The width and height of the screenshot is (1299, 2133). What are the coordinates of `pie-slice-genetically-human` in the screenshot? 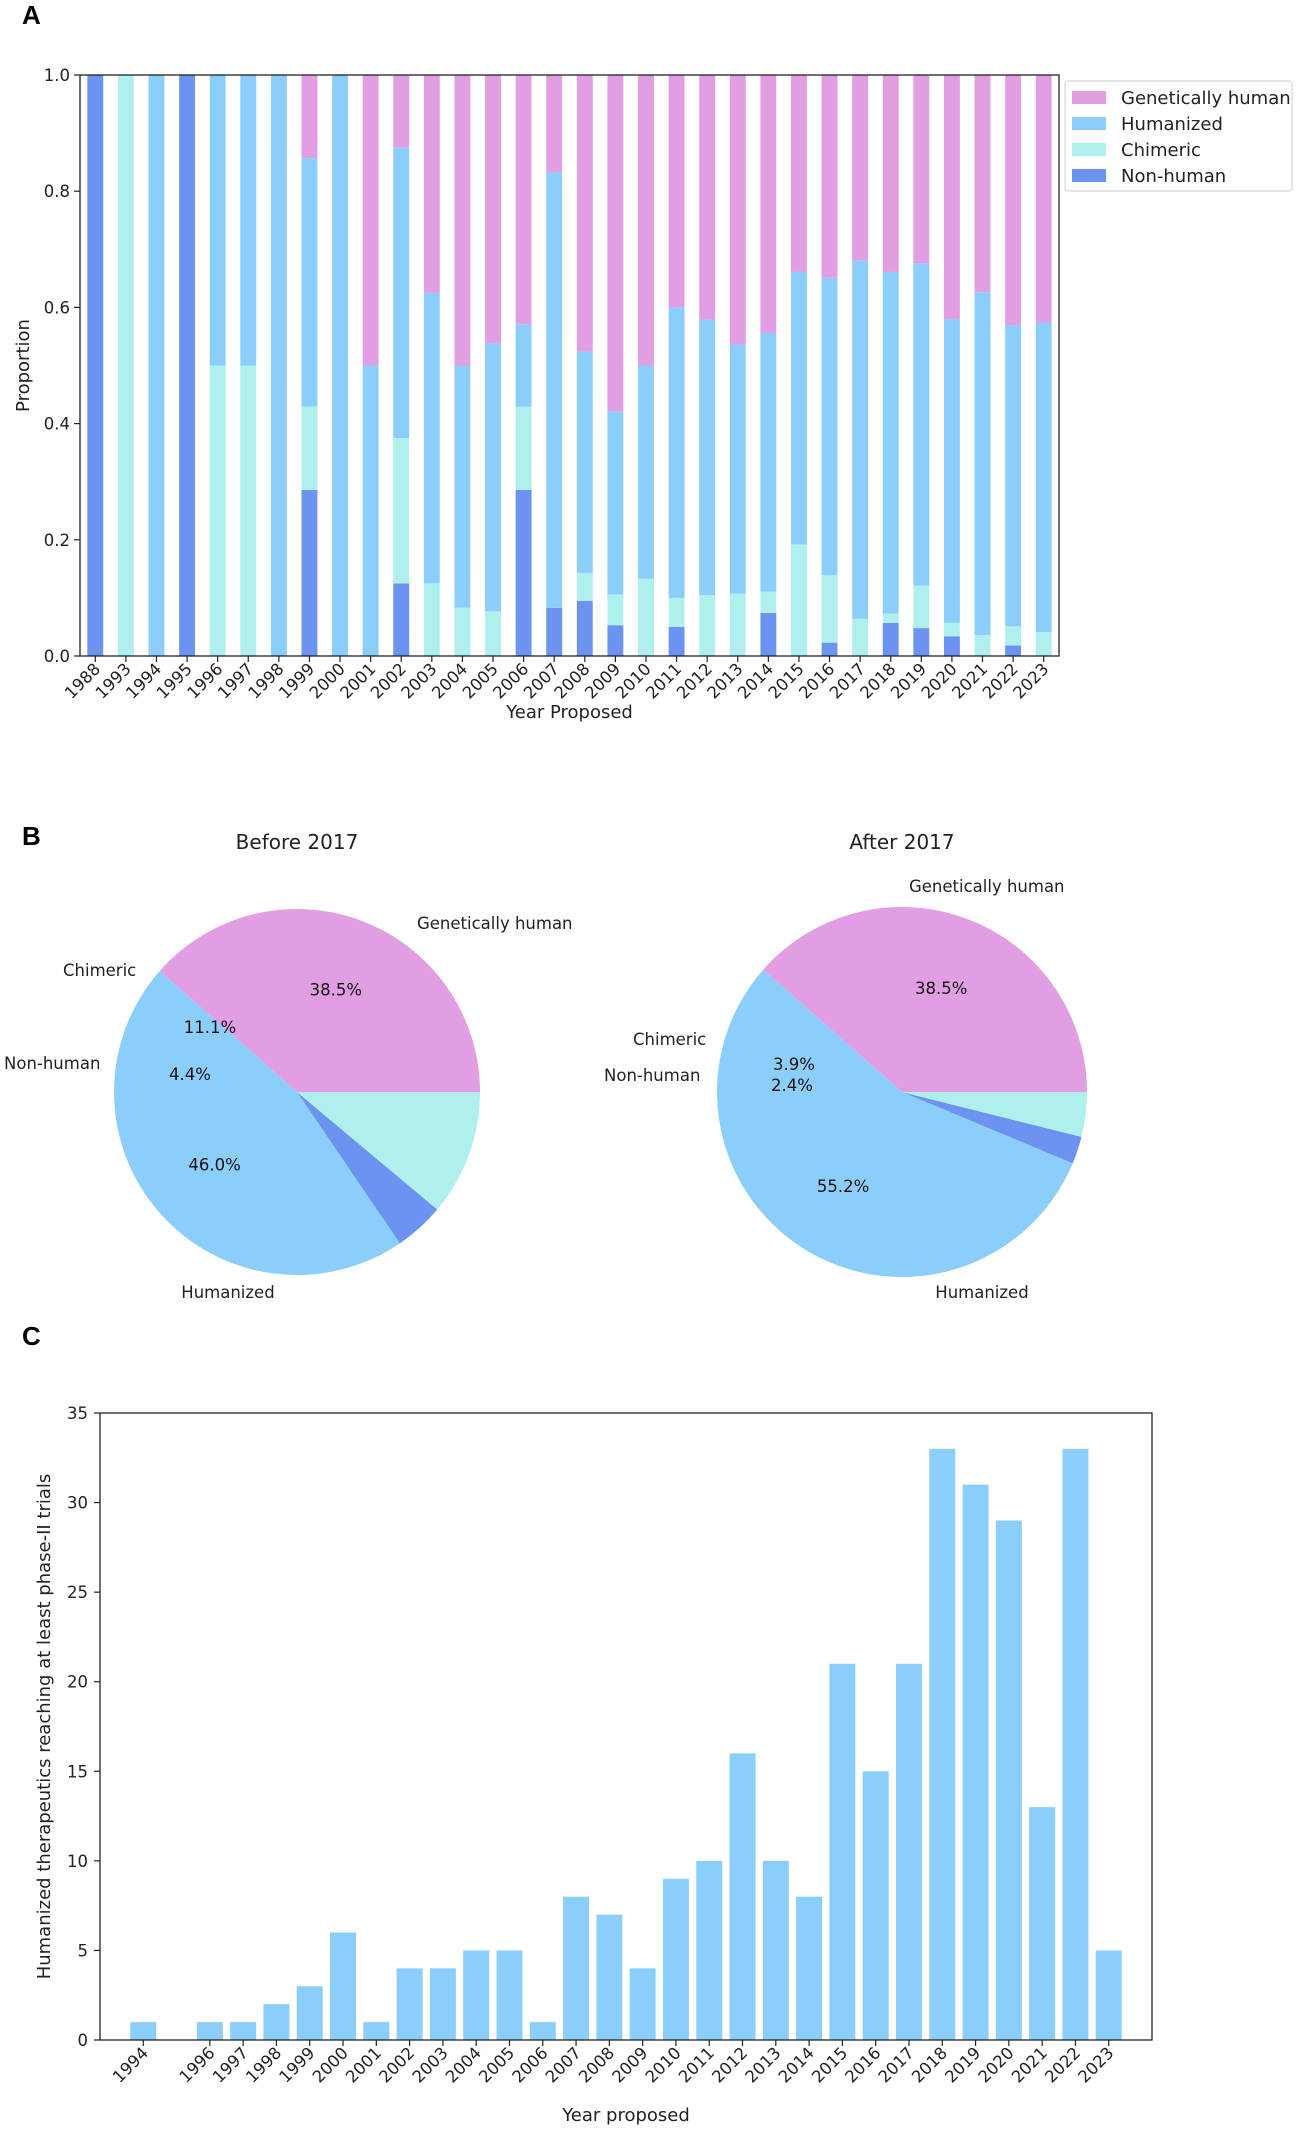 It's located at (319, 1000).